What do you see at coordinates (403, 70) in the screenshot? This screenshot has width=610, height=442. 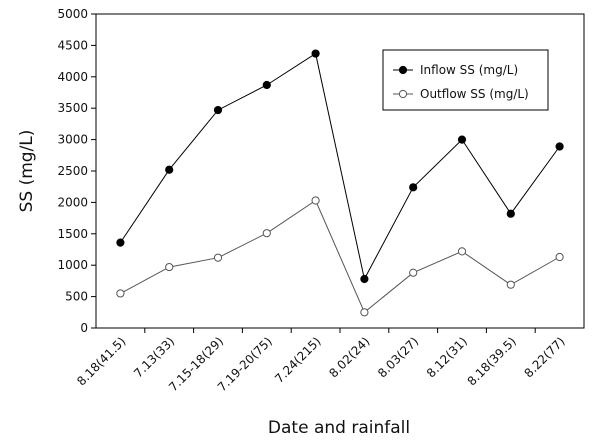 I see `legend-inflow-marker` at bounding box center [403, 70].